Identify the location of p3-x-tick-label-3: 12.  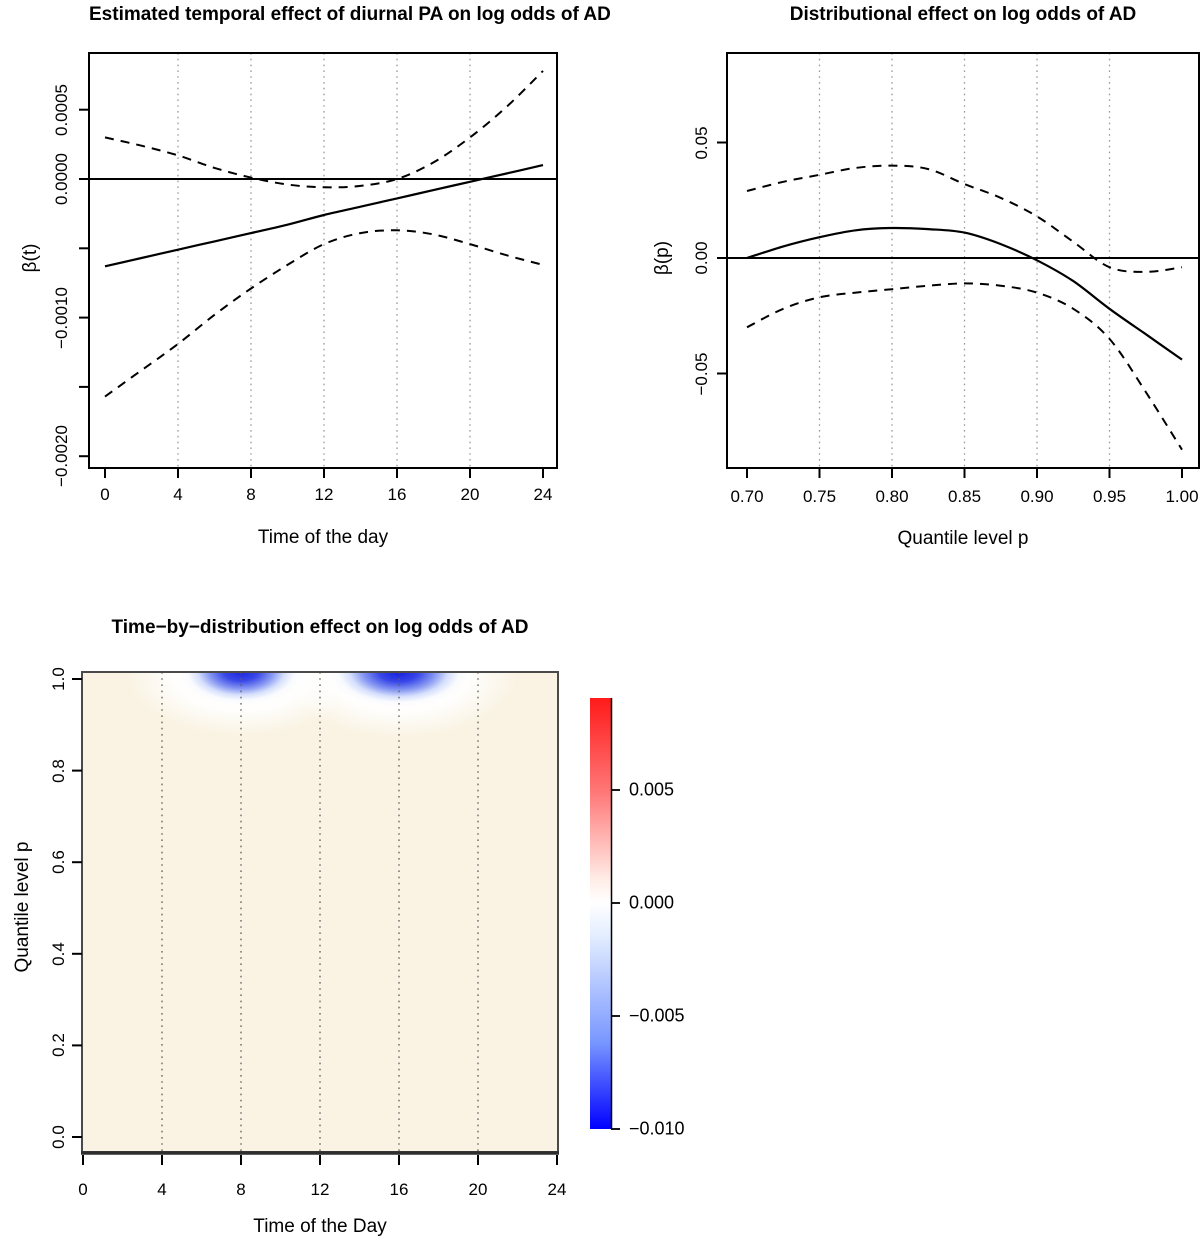
(320, 1189).